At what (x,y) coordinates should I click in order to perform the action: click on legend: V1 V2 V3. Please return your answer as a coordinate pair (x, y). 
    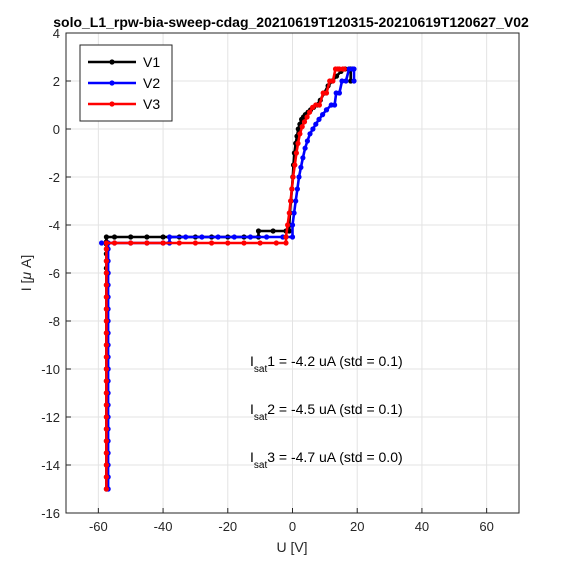
    Looking at the image, I should click on (126, 83).